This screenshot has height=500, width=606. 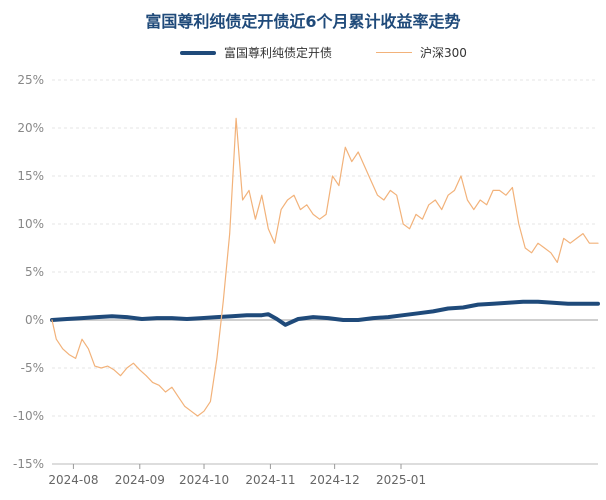 I want to click on y-tick-label: 25%, so click(x=30, y=80).